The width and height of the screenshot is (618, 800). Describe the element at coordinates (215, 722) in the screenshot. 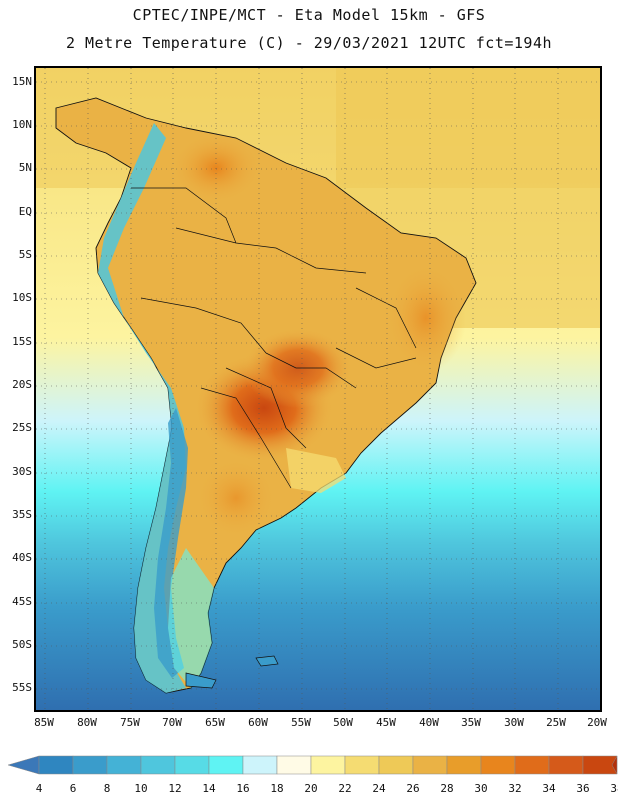

I see `lon-label-65w: 65W` at that location.